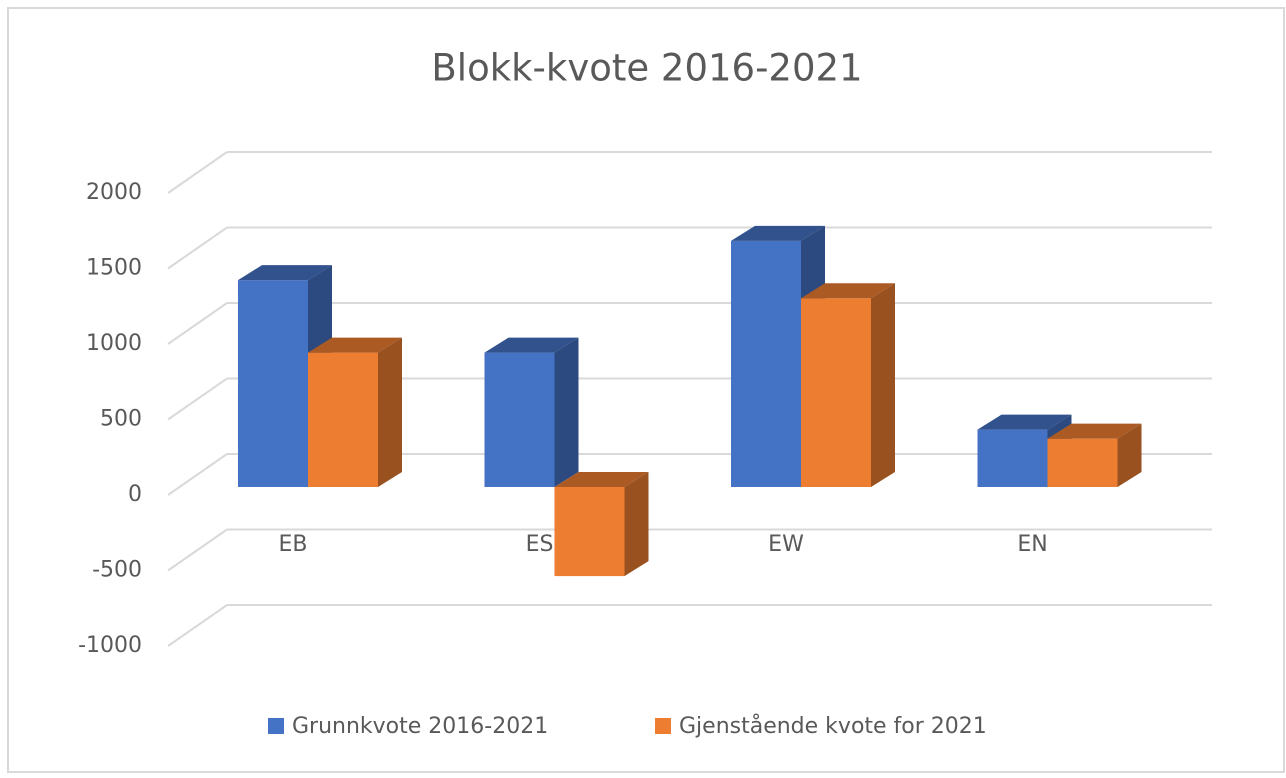 This screenshot has width=1286, height=778. I want to click on x-tick-label: EW, so click(786, 544).